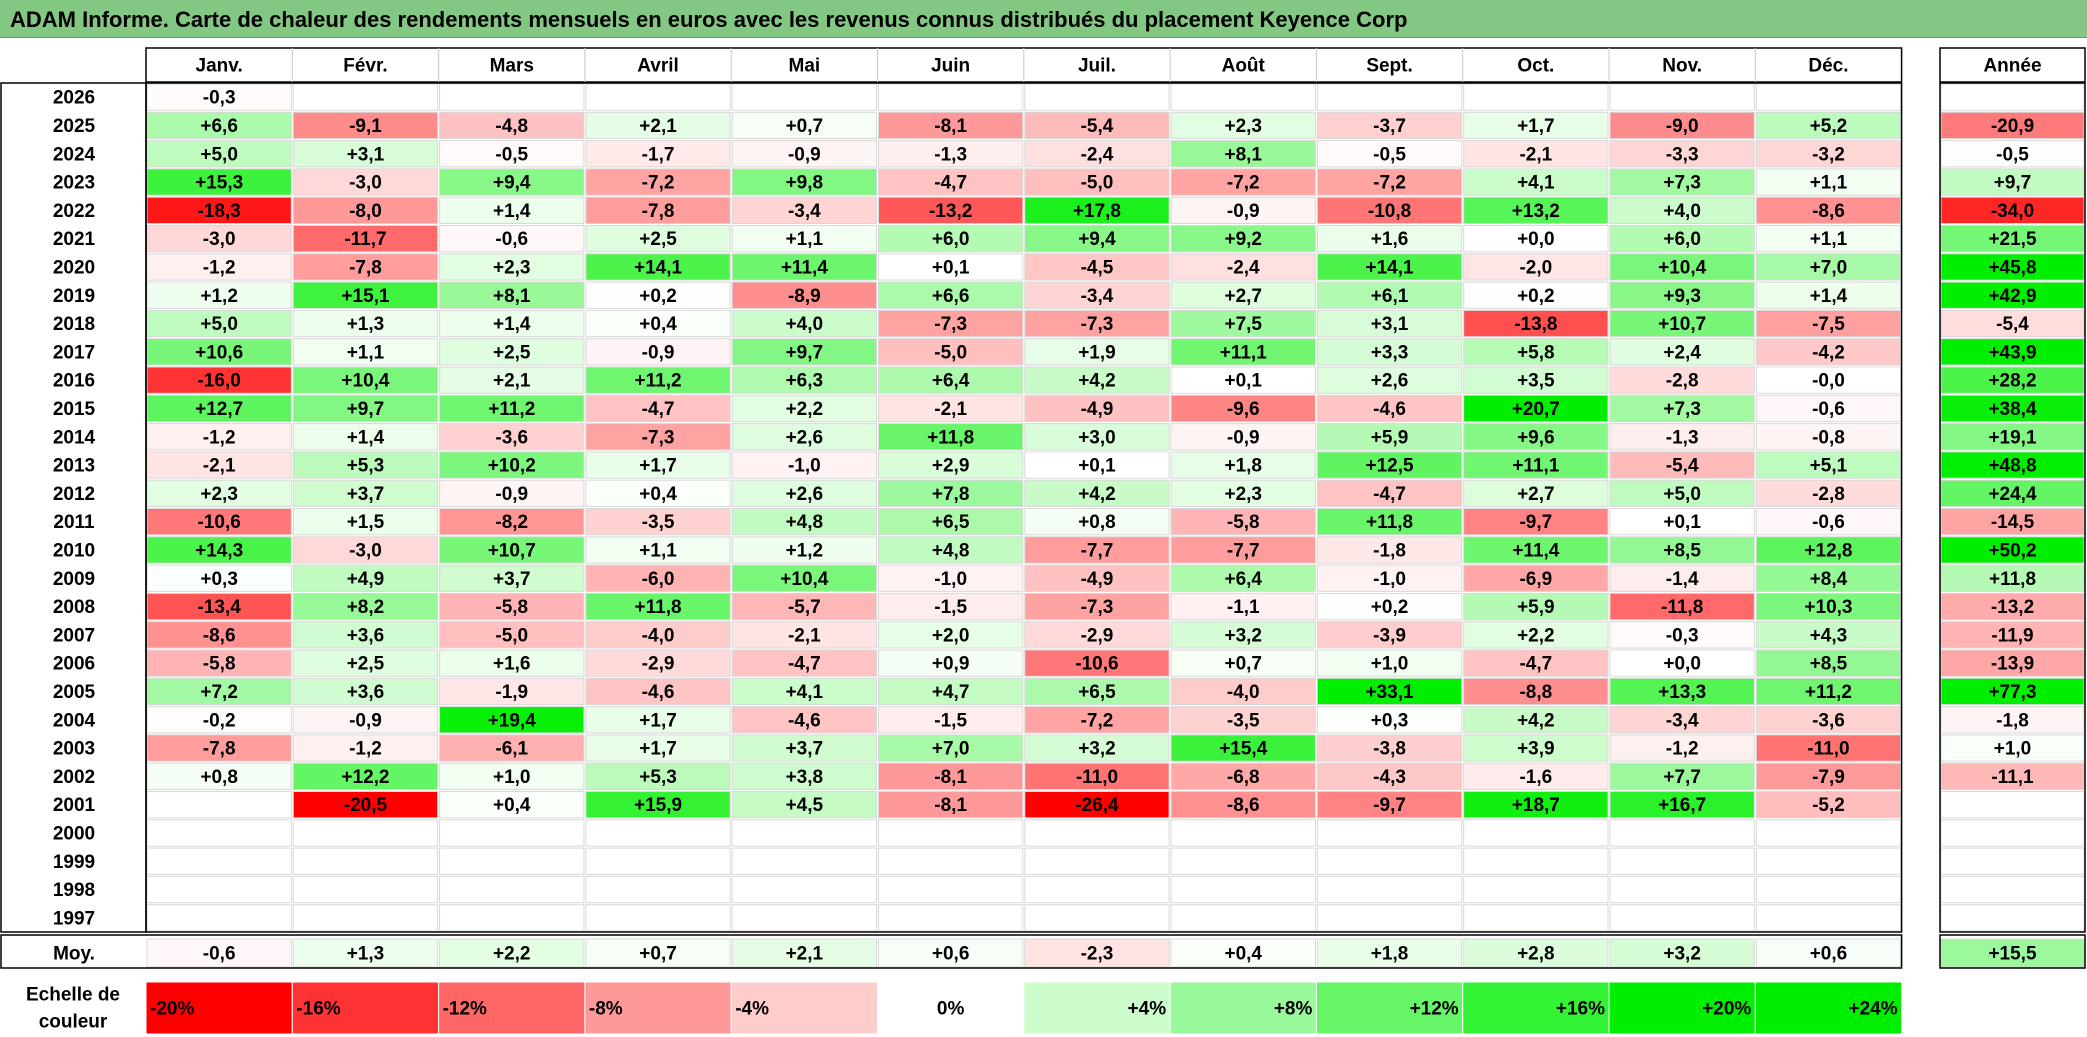 The width and height of the screenshot is (2087, 1037). I want to click on cell-value: -1,9, so click(511, 692).